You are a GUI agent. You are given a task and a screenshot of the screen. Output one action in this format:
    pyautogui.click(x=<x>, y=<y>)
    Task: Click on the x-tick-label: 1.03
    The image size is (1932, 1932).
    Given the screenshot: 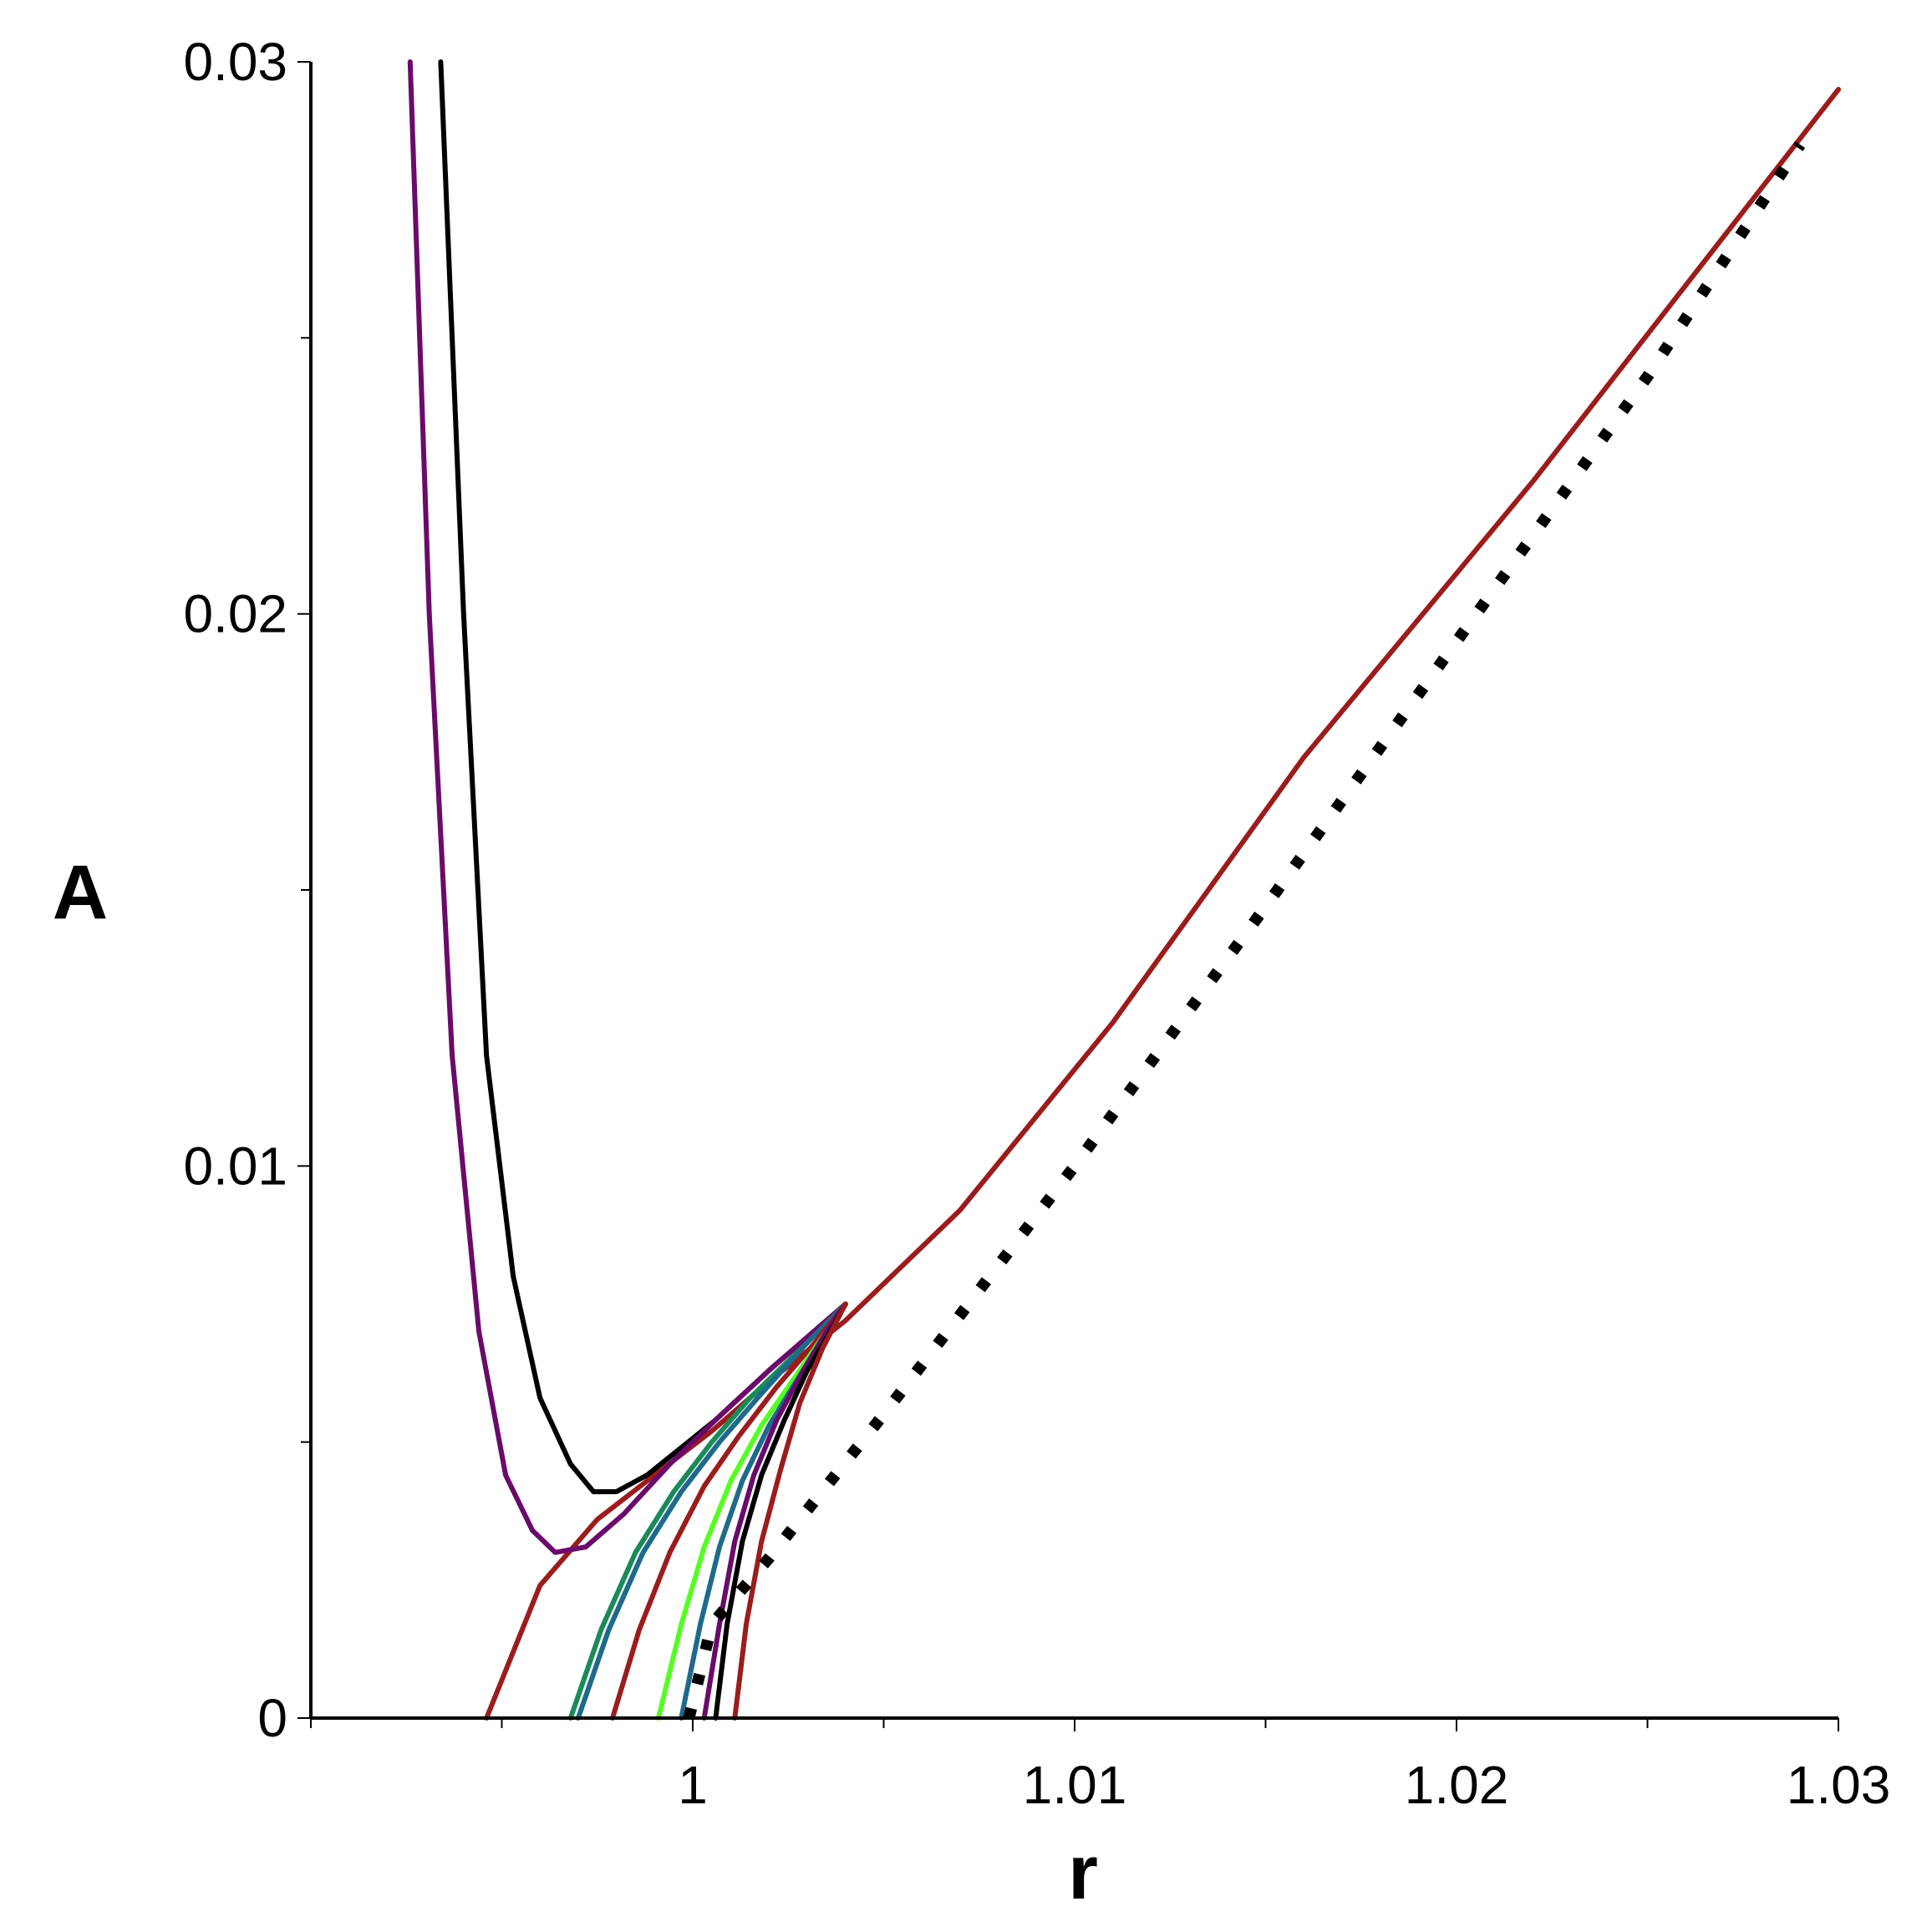 What is the action you would take?
    pyautogui.click(x=1839, y=1785)
    